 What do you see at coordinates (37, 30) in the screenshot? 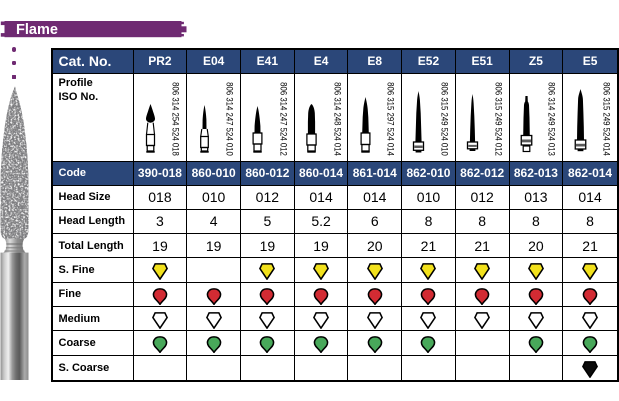
I see `svg-text: Flame` at bounding box center [37, 30].